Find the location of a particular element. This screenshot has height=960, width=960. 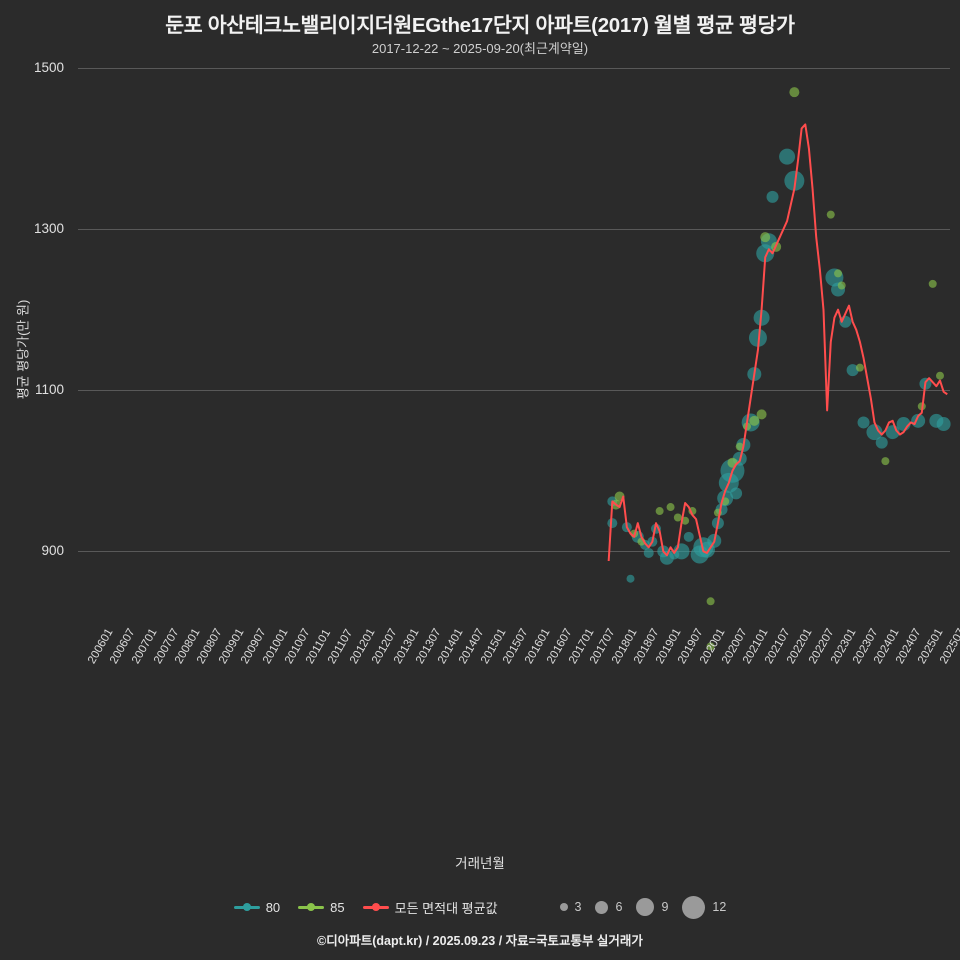

size-legend-label: 12 is located at coordinates (719, 907).